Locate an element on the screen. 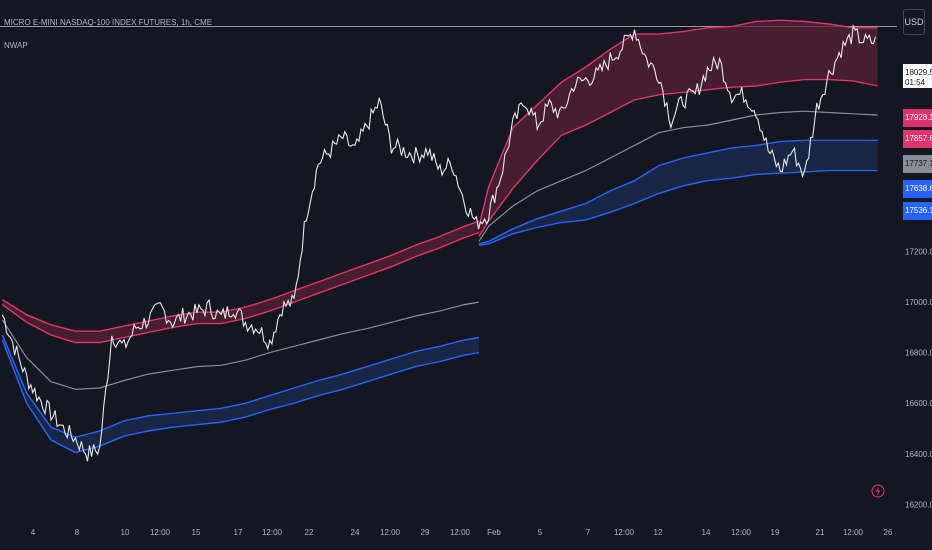 Image resolution: width=932 pixels, height=550 pixels. x-tick-label: 8 is located at coordinates (77, 532).